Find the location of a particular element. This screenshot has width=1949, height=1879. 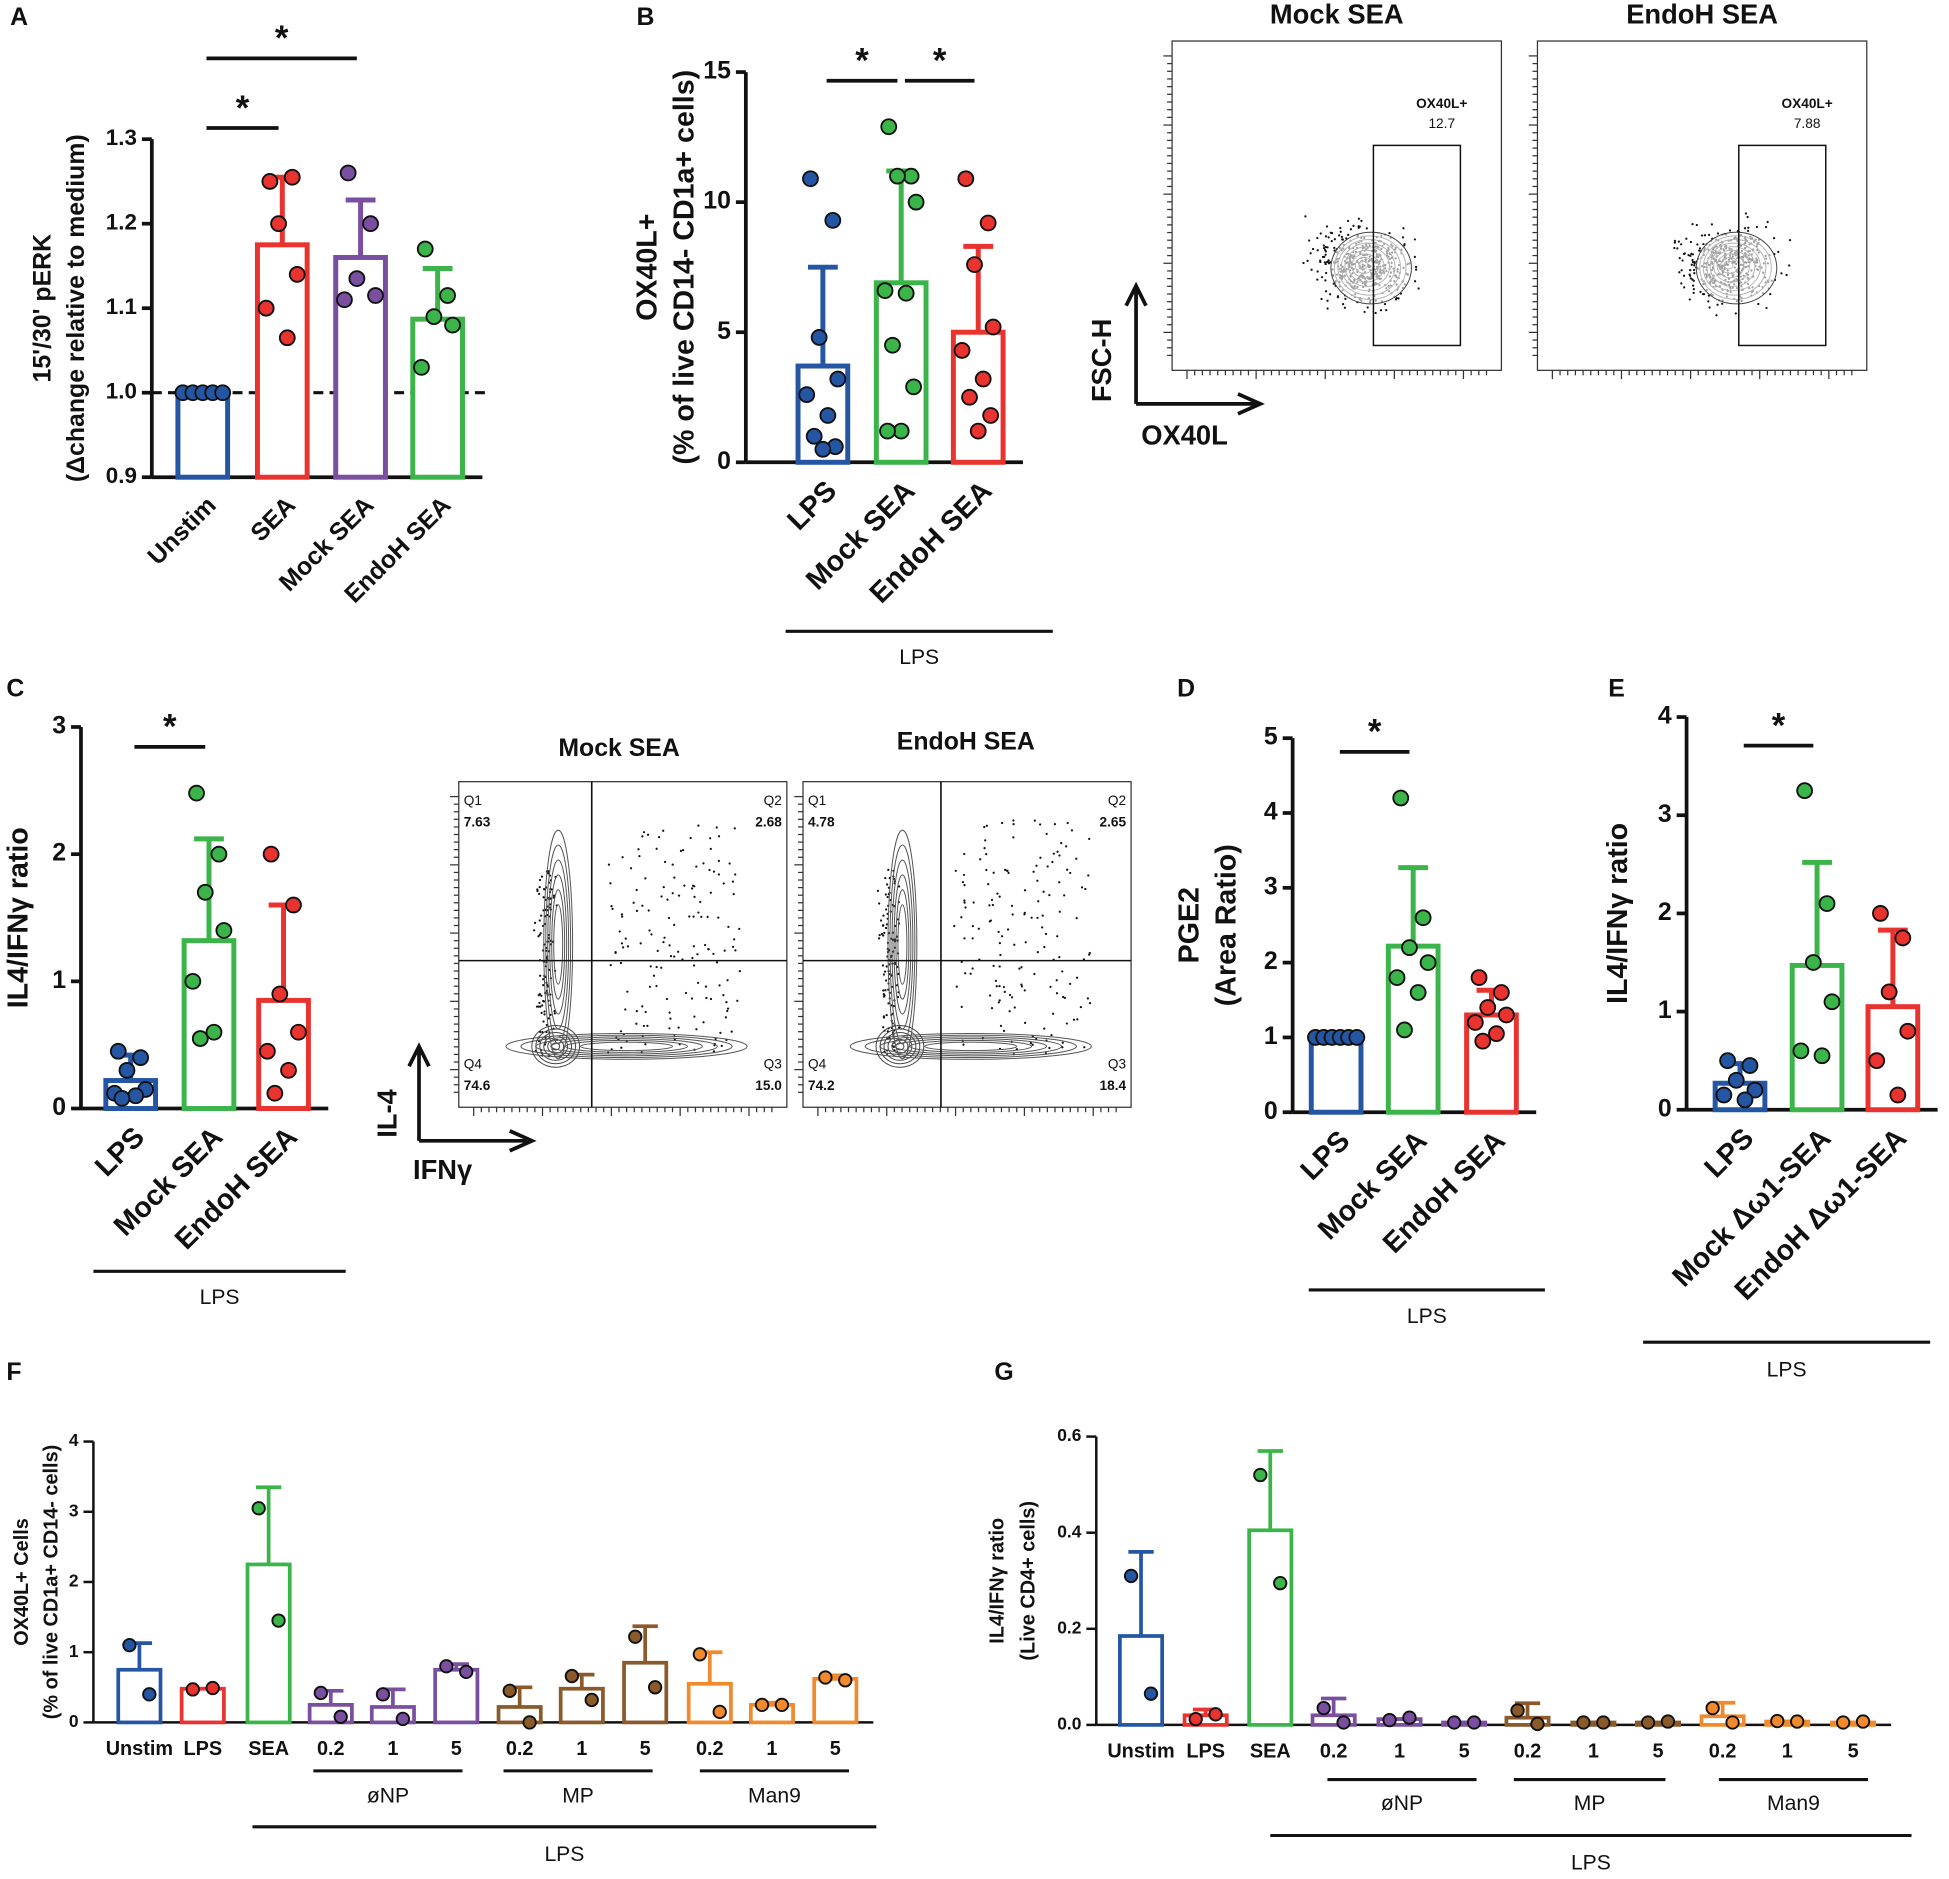

y-tick-label: 5 is located at coordinates (1271, 737).